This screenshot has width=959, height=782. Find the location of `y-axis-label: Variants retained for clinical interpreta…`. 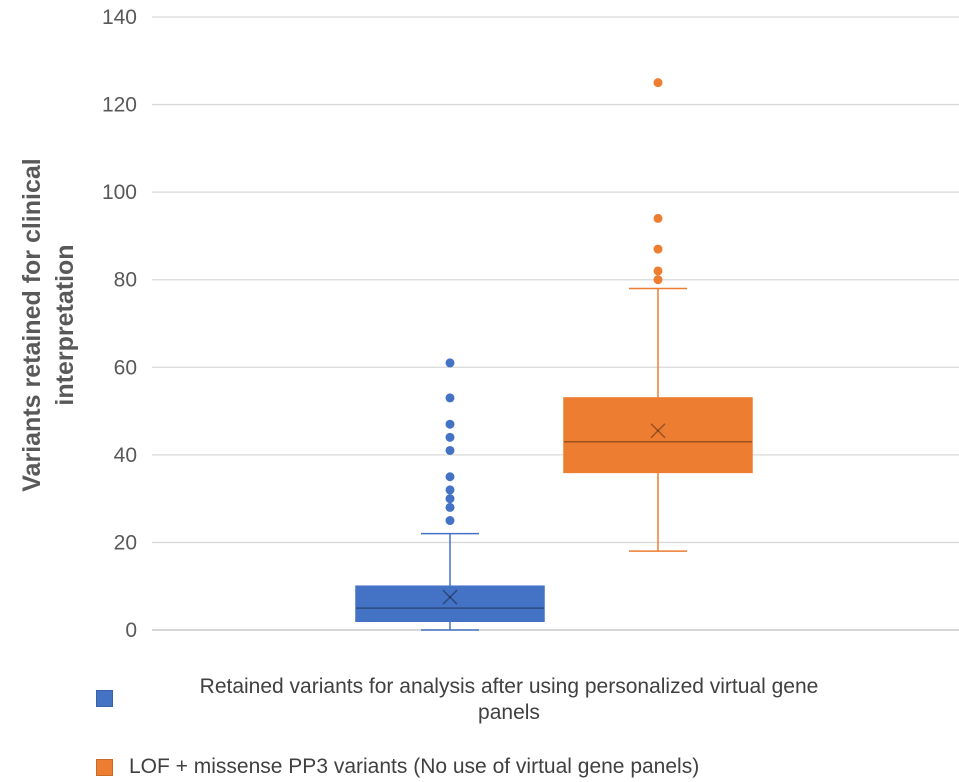

y-axis-label: Variants retained for clinical interpreta… is located at coordinates (48, 324).